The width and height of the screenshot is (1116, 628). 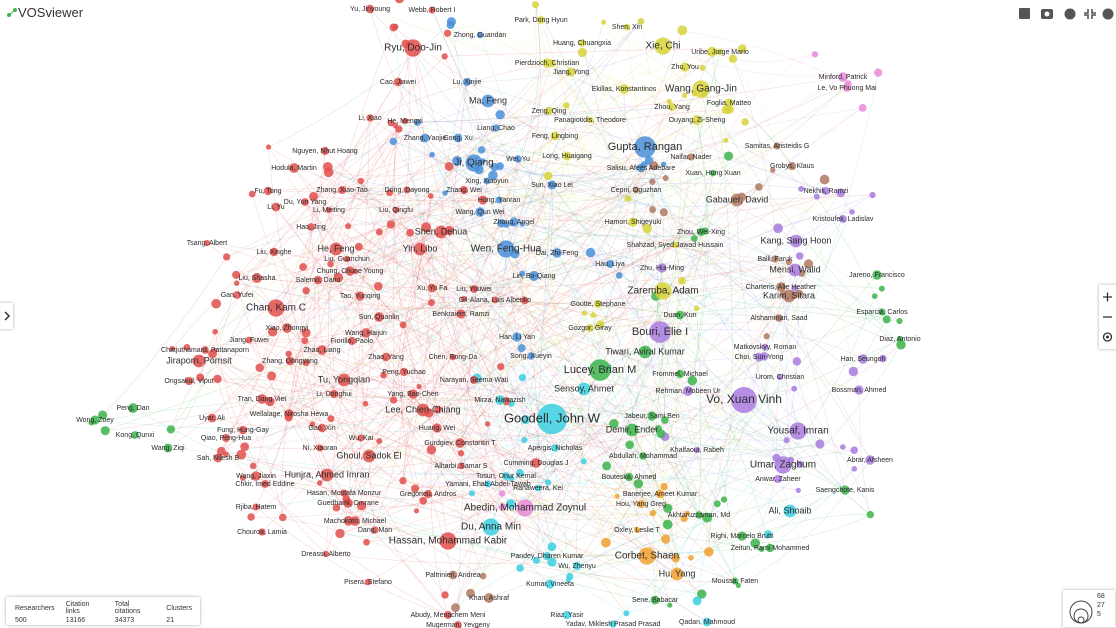 I want to click on theme-button, so click(x=1070, y=14).